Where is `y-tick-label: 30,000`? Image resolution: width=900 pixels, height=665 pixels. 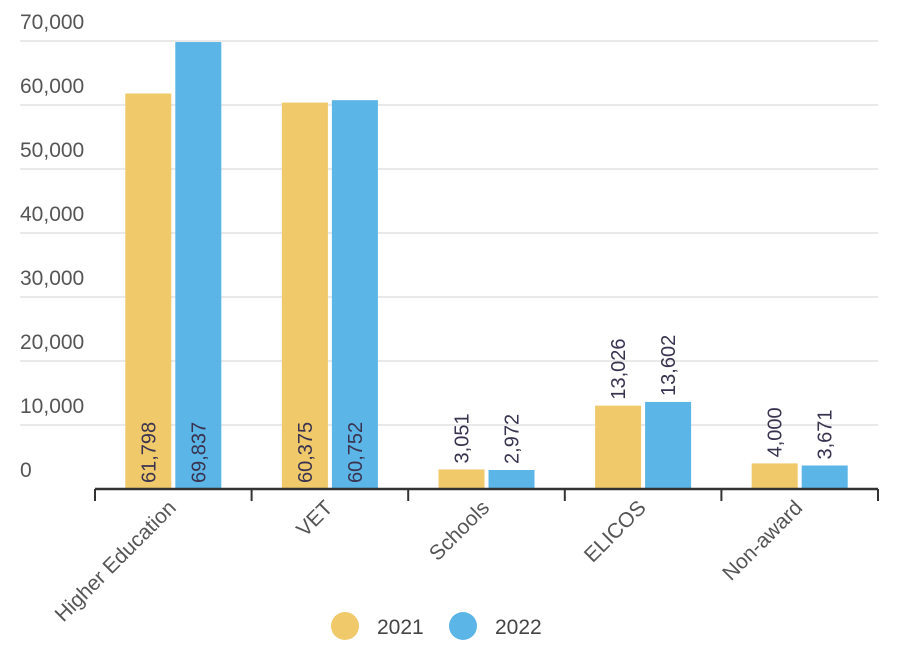
y-tick-label: 30,000 is located at coordinates (52, 278).